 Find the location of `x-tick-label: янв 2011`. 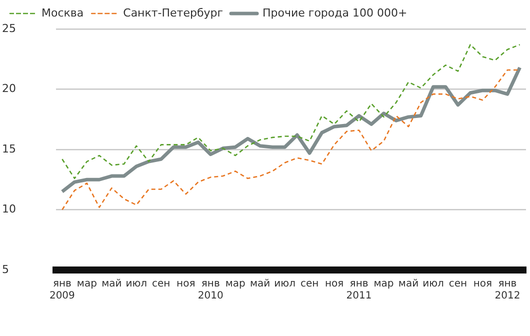

x-tick-label: янв 2011 is located at coordinates (359, 290).